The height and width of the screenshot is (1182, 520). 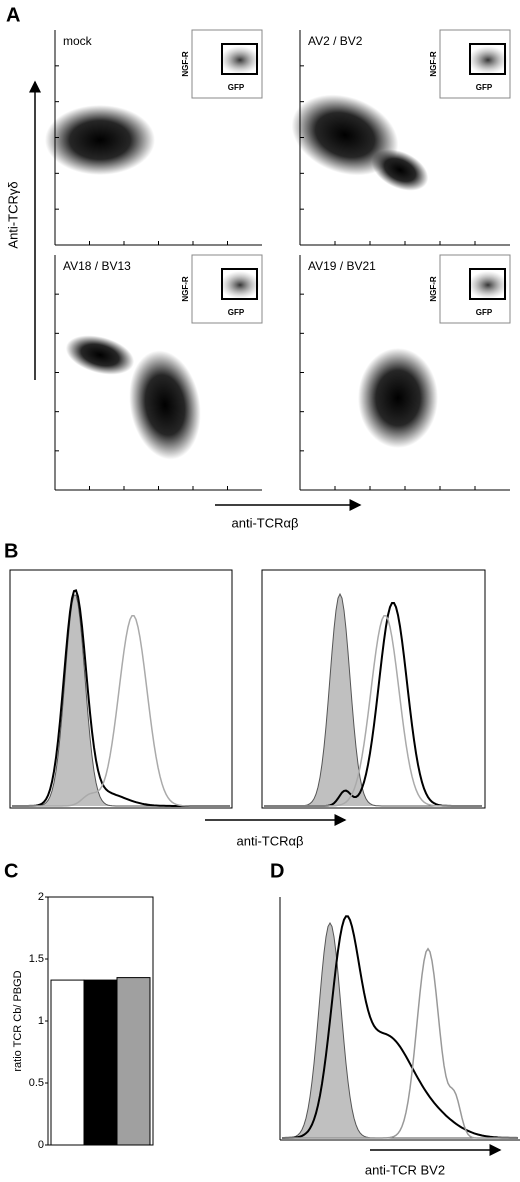 What do you see at coordinates (41, 1145) in the screenshot?
I see `y-tick-label: 0` at bounding box center [41, 1145].